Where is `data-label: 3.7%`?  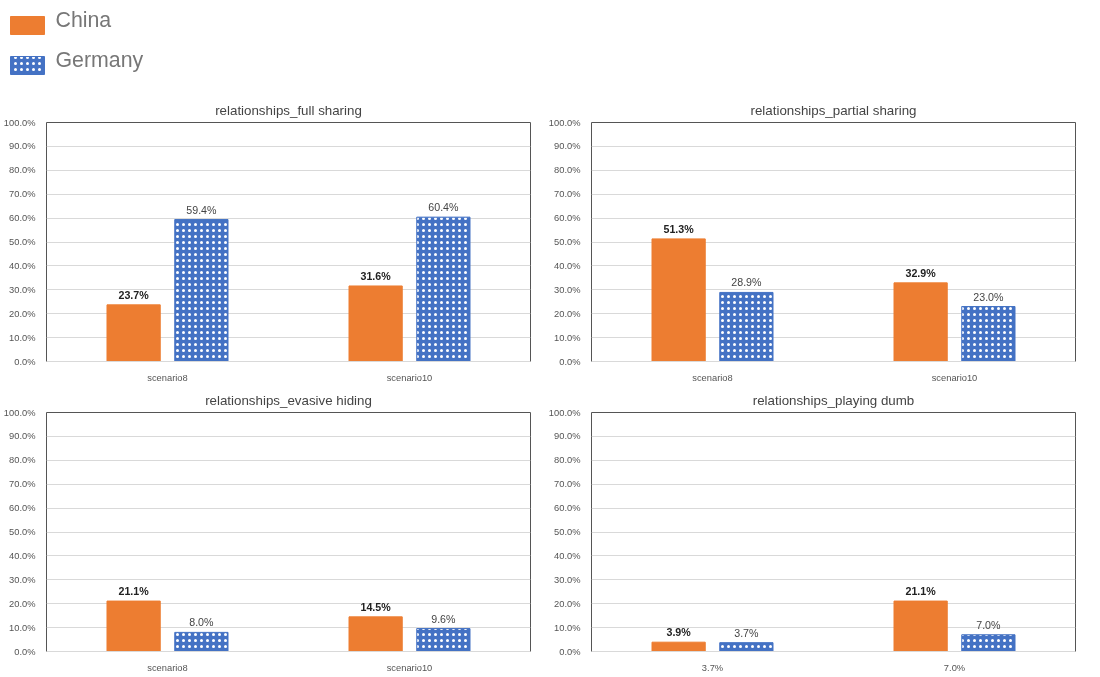
data-label: 3.7% is located at coordinates (747, 632).